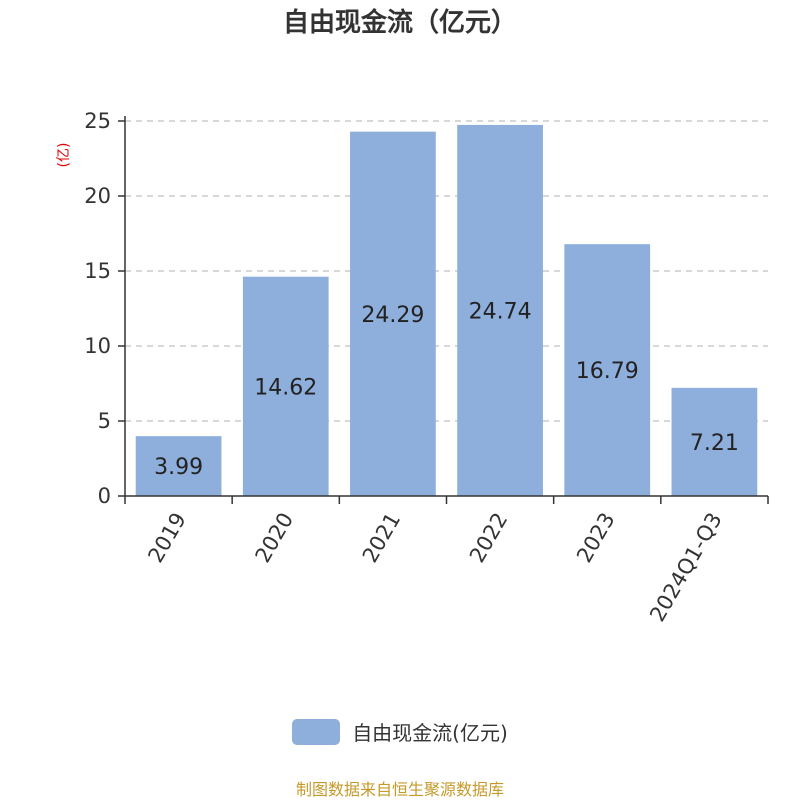  Describe the element at coordinates (97, 121) in the screenshot. I see `y-tick-label: 25` at that location.